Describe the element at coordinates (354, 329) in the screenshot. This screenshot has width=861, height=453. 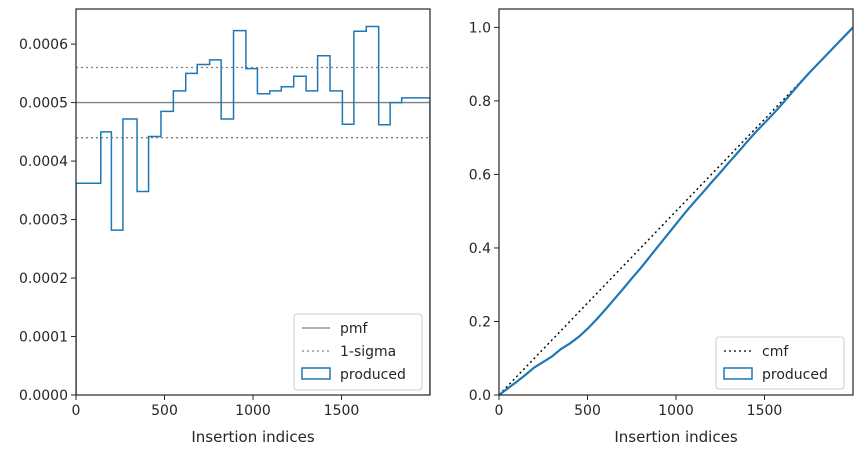
I see `legend-label: pmf` at that location.